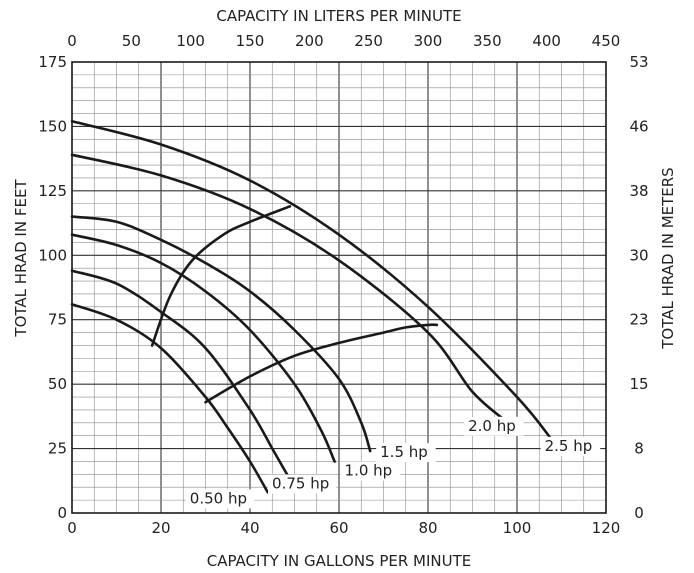  I want to click on curve-label: 1.5 hp, so click(404, 452).